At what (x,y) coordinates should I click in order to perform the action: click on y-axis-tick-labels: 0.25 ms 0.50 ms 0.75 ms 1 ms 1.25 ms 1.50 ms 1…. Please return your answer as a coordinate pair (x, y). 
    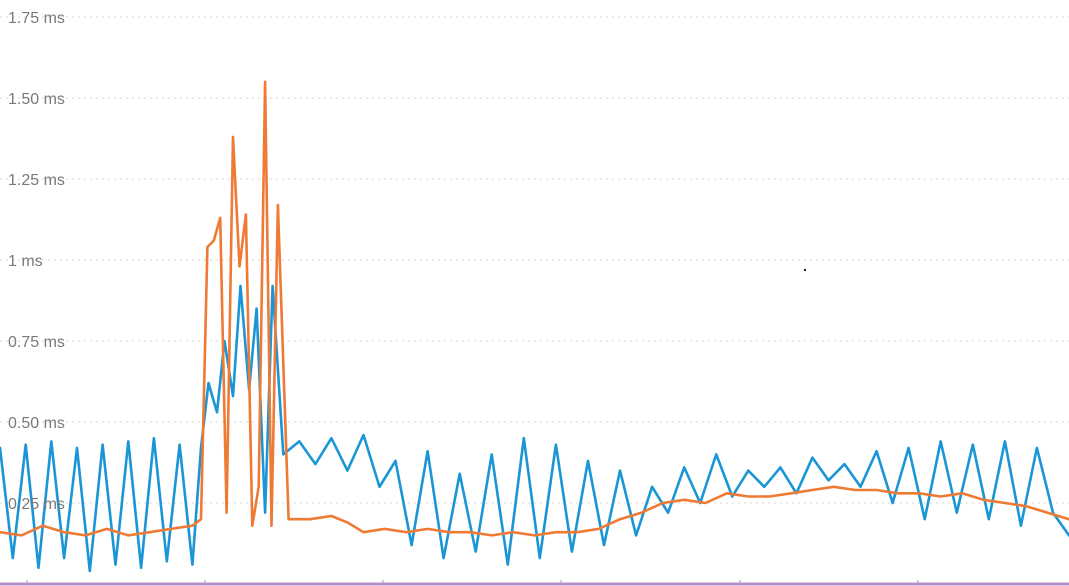
    Looking at the image, I should click on (36, 261).